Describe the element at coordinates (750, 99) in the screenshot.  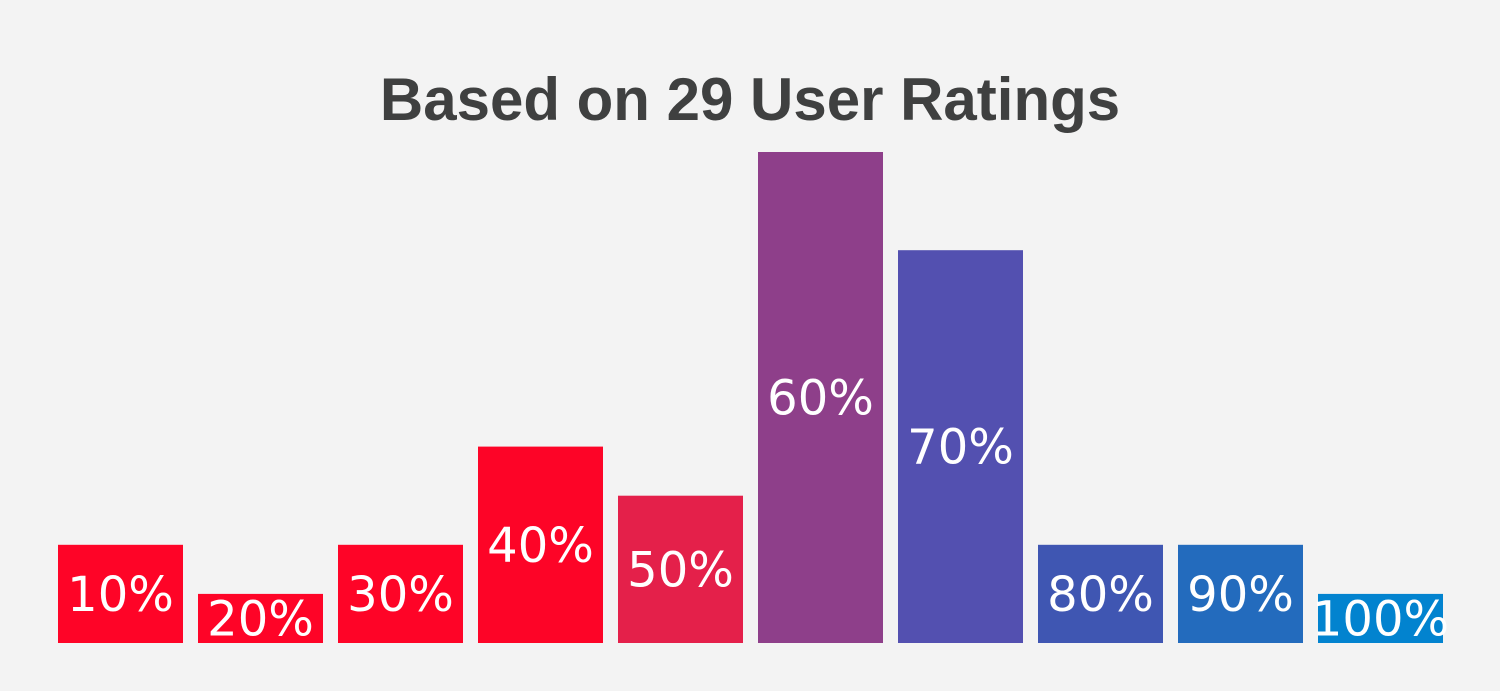
I see `chart-title: Based on 29 User Ratings` at that location.